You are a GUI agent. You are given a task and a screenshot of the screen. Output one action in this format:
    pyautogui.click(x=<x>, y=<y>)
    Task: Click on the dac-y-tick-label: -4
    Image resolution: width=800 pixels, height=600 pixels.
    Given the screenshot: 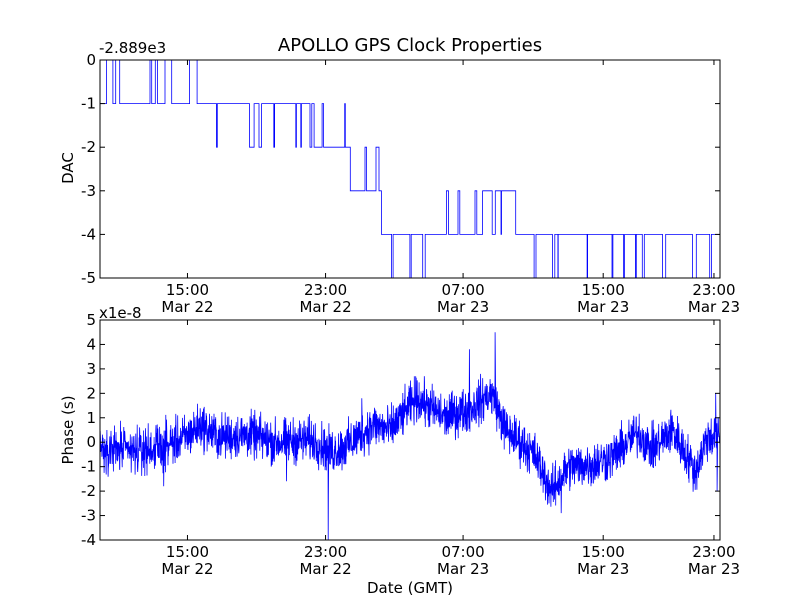 What is the action you would take?
    pyautogui.click(x=88, y=234)
    